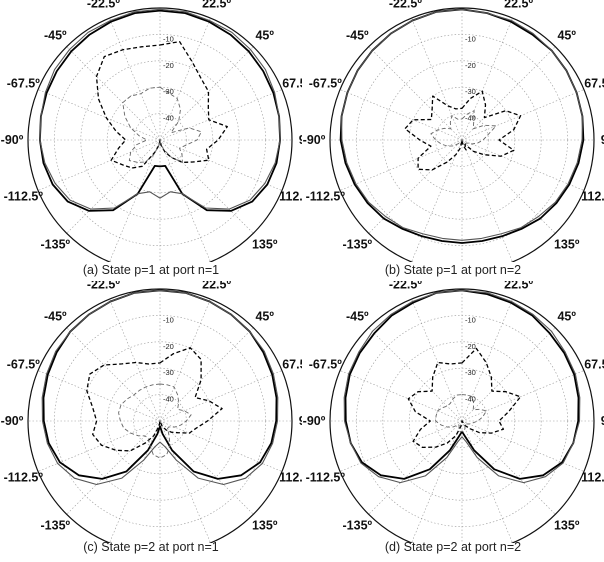  Describe the element at coordinates (453, 270) in the screenshot. I see `caption-b: (b) State p=1 at port n=2` at that location.